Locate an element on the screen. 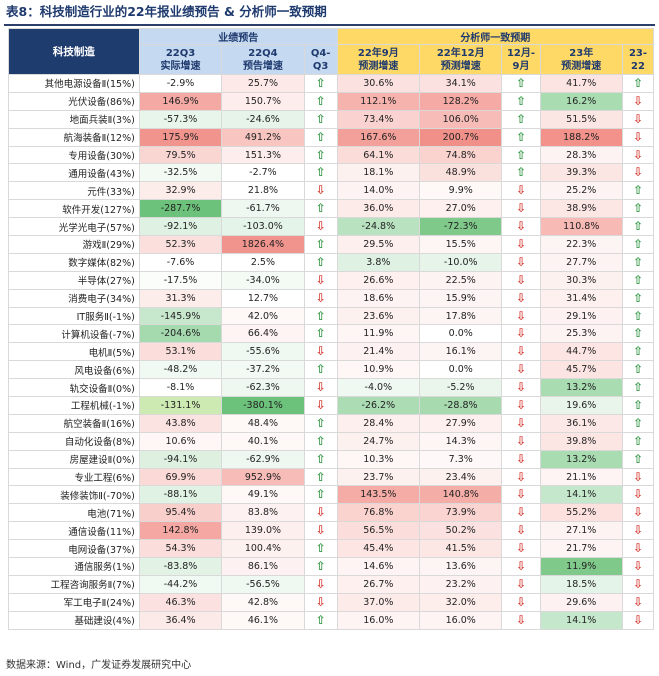 The height and width of the screenshot is (676, 659). industry-name: 计算机设备(-7%) is located at coordinates (74, 334).